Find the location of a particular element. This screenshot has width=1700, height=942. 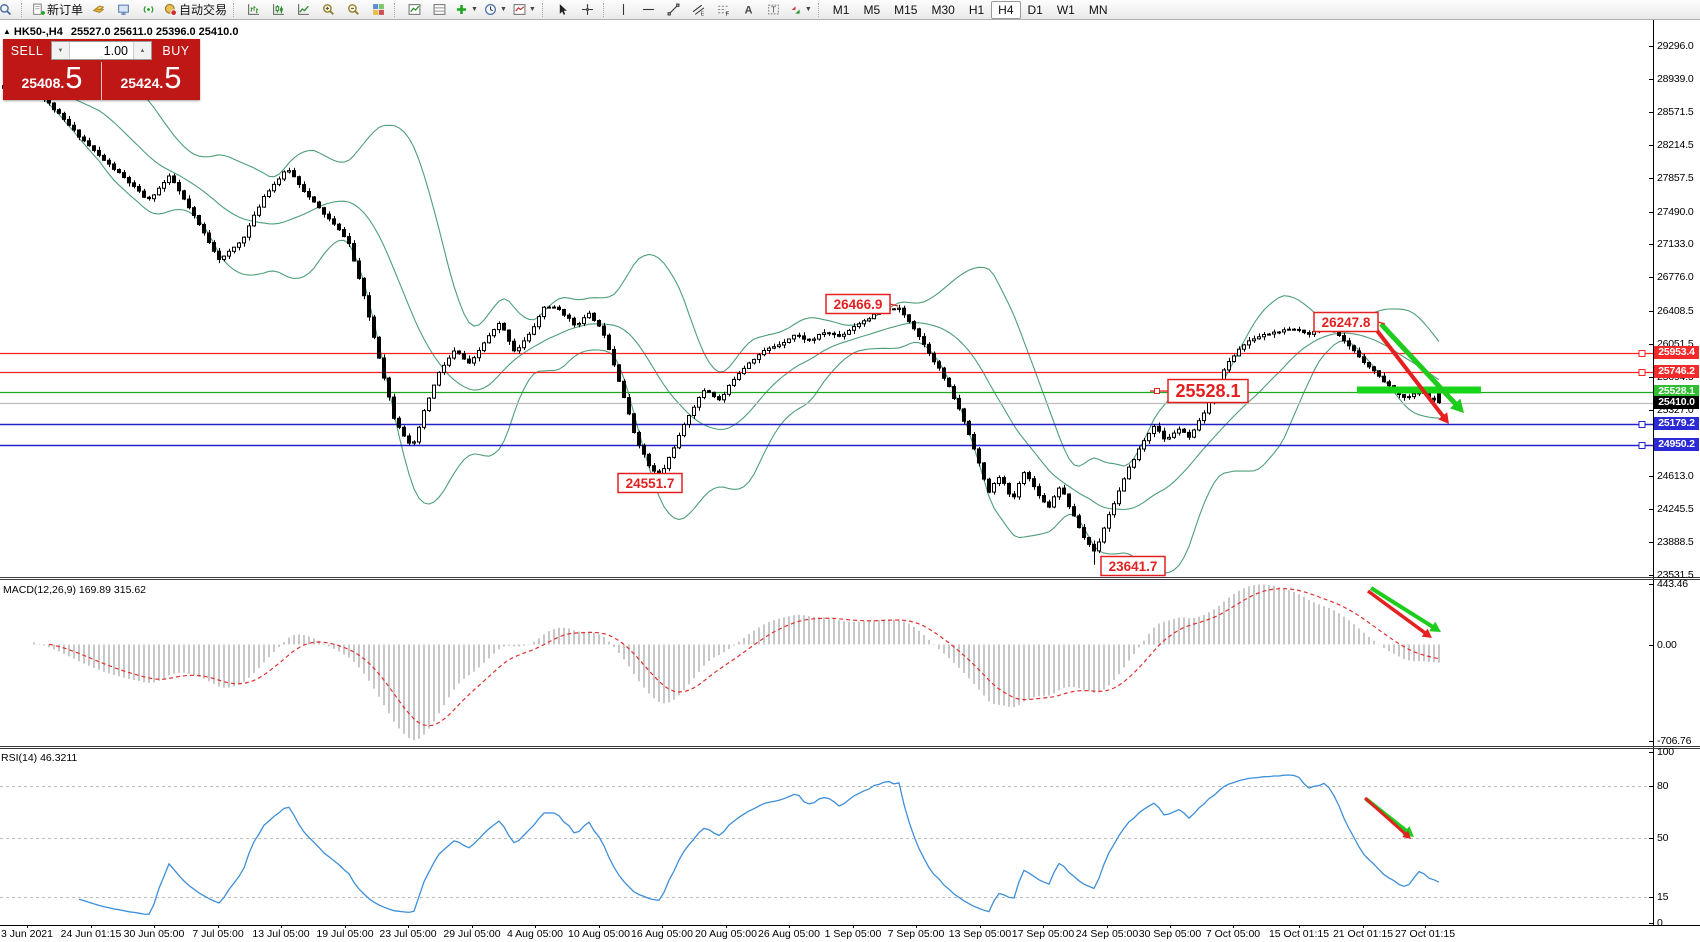

rsi-tick-label: 50 is located at coordinates (1663, 837).